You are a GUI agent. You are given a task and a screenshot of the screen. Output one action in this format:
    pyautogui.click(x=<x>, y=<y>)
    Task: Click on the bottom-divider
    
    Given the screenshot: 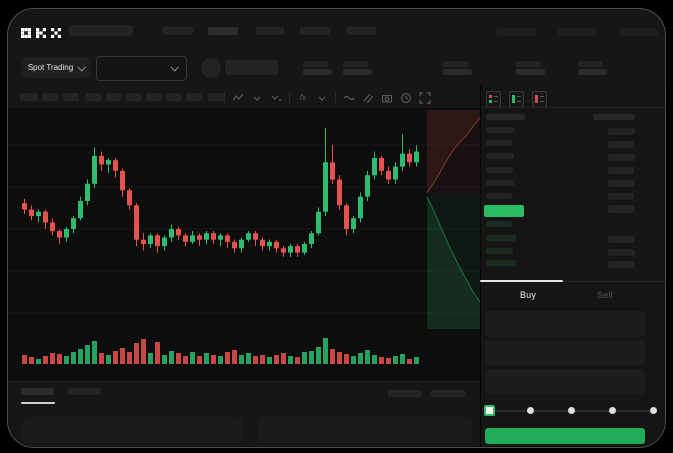 What is the action you would take?
    pyautogui.click(x=244, y=381)
    